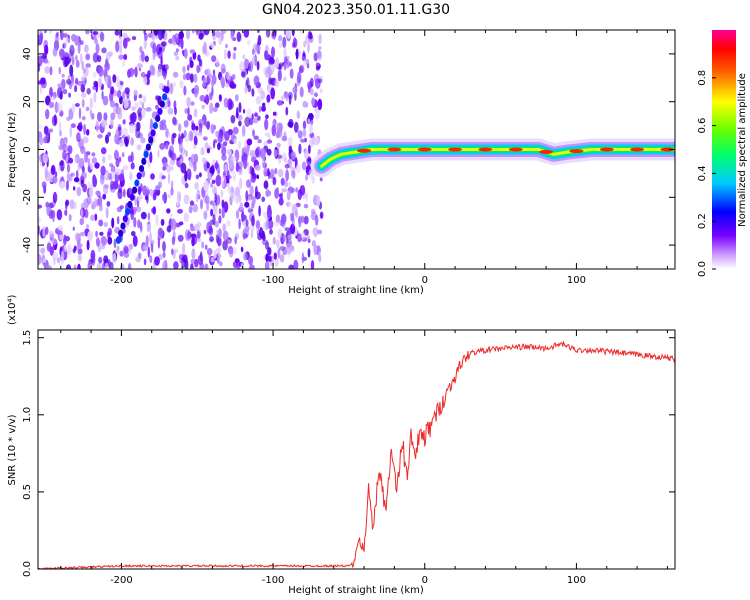 Image resolution: width=750 pixels, height=600 pixels. What do you see at coordinates (121, 580) in the screenshot?
I see `snr-x-tick-label: -200` at bounding box center [121, 580].